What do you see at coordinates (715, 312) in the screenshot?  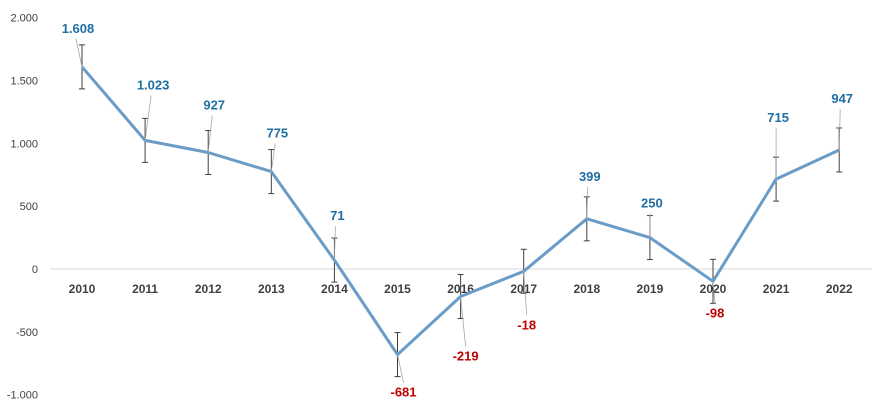 I see `data-label: -98` at bounding box center [715, 312].